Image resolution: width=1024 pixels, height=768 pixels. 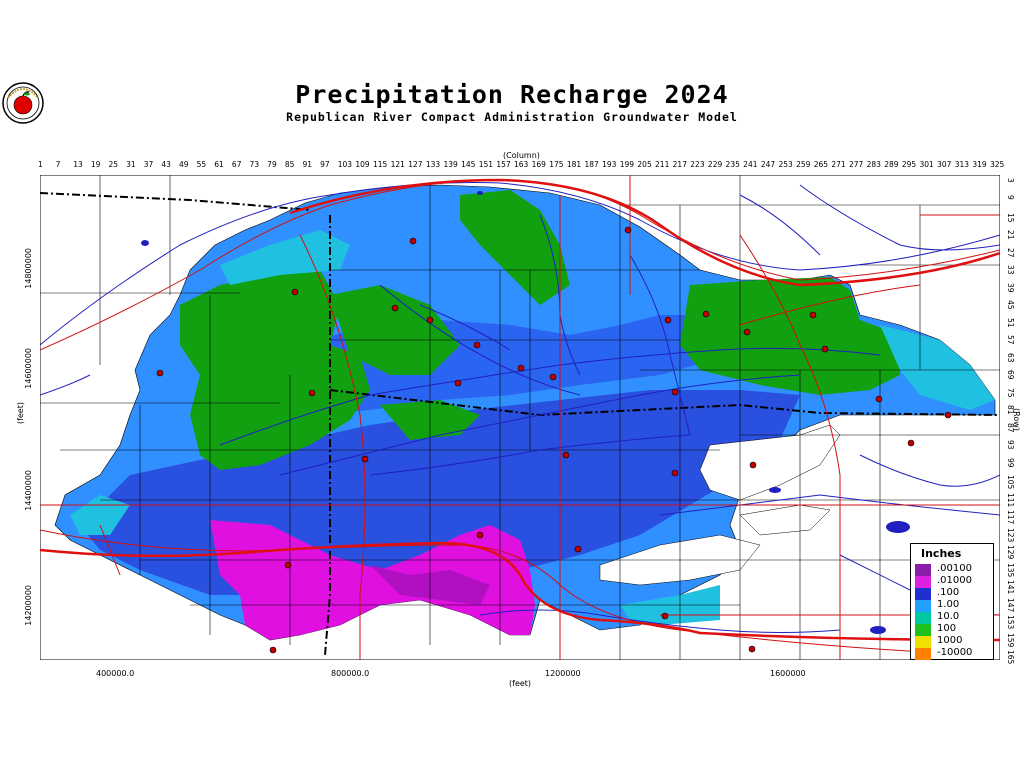 I want to click on column-tick-label: 211, so click(x=662, y=164).